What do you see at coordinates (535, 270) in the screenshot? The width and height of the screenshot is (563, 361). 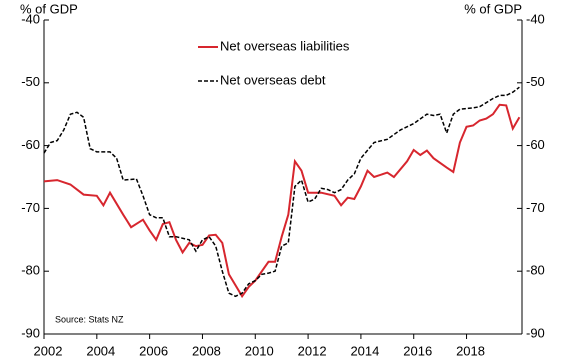 I see `y2-tick-label: -80` at bounding box center [535, 270].